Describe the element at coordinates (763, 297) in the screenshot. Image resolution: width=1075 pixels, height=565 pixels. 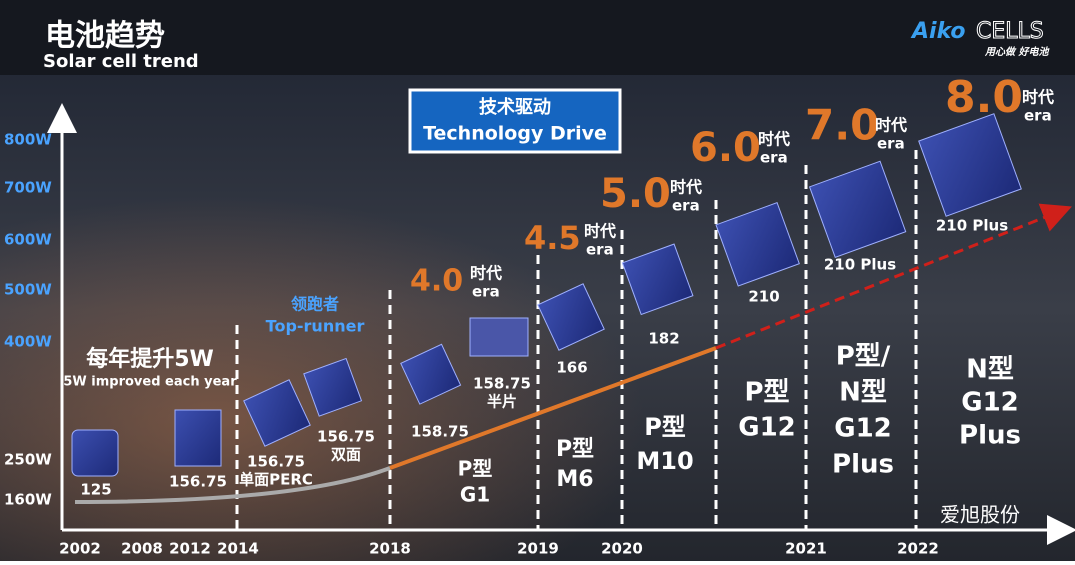
I see `cell-label: 210` at that location.